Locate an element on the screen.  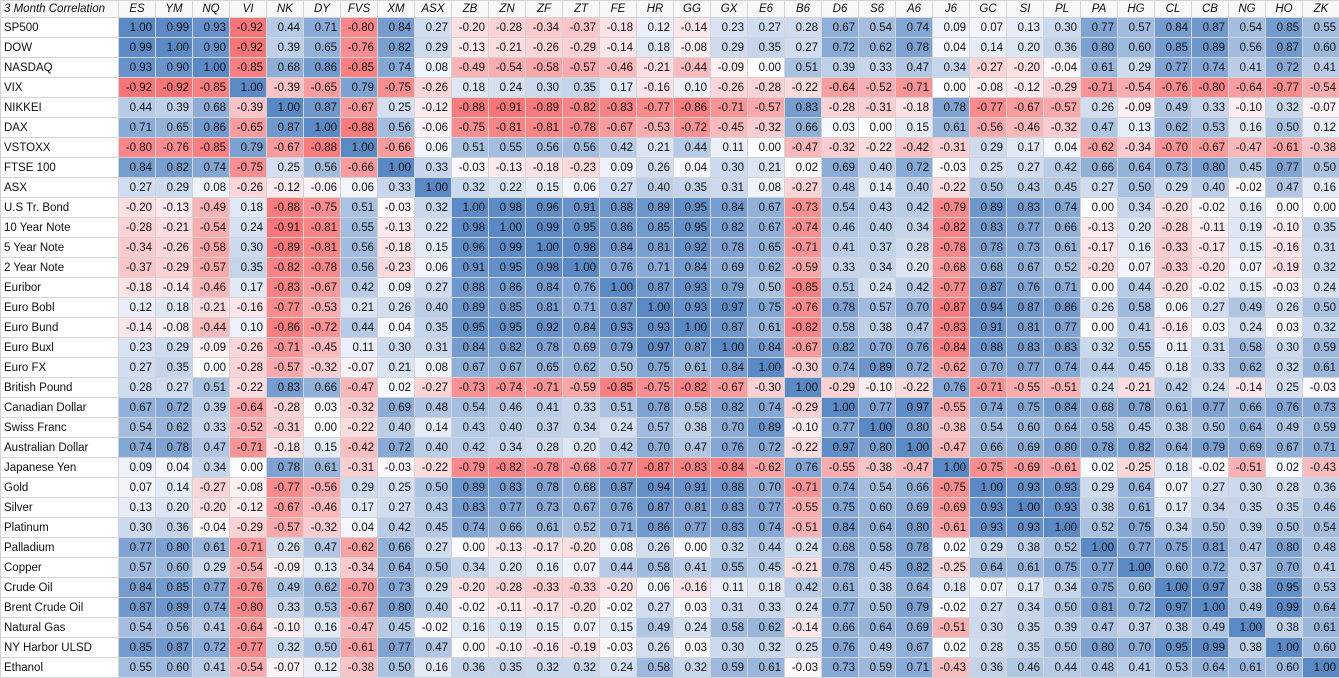
correlation-cell: 0.55 is located at coordinates (137, 668).